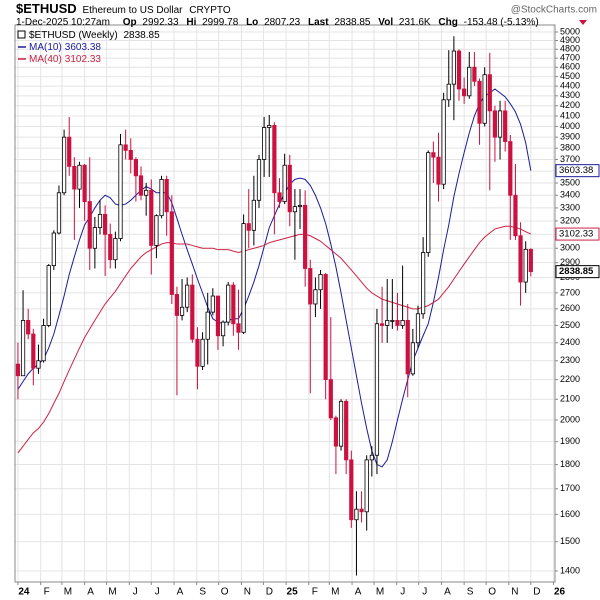 The height and width of the screenshot is (600, 600). Describe the element at coordinates (570, 570) in the screenshot. I see `y-tick-label: 1400` at that location.